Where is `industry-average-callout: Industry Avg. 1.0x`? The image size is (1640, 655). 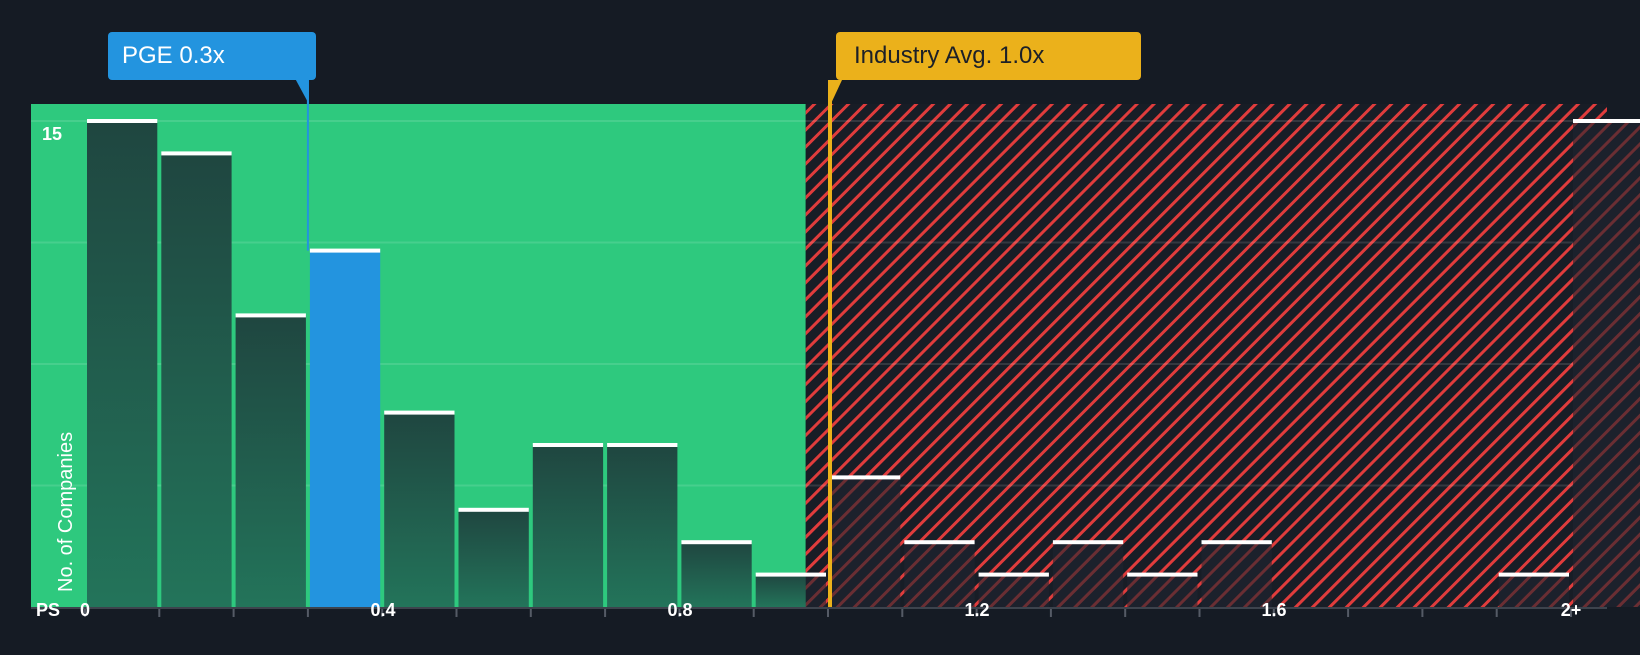 industry-average-callout: Industry Avg. 1.0x is located at coordinates (988, 56).